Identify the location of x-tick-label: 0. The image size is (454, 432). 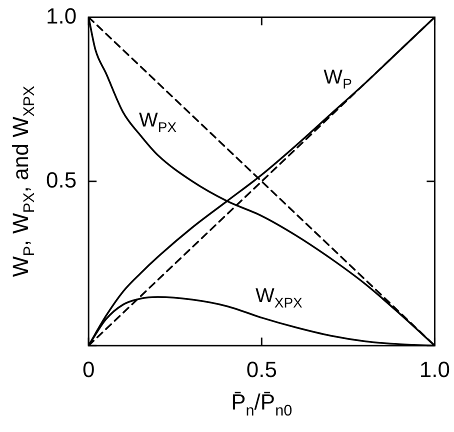
(88, 369).